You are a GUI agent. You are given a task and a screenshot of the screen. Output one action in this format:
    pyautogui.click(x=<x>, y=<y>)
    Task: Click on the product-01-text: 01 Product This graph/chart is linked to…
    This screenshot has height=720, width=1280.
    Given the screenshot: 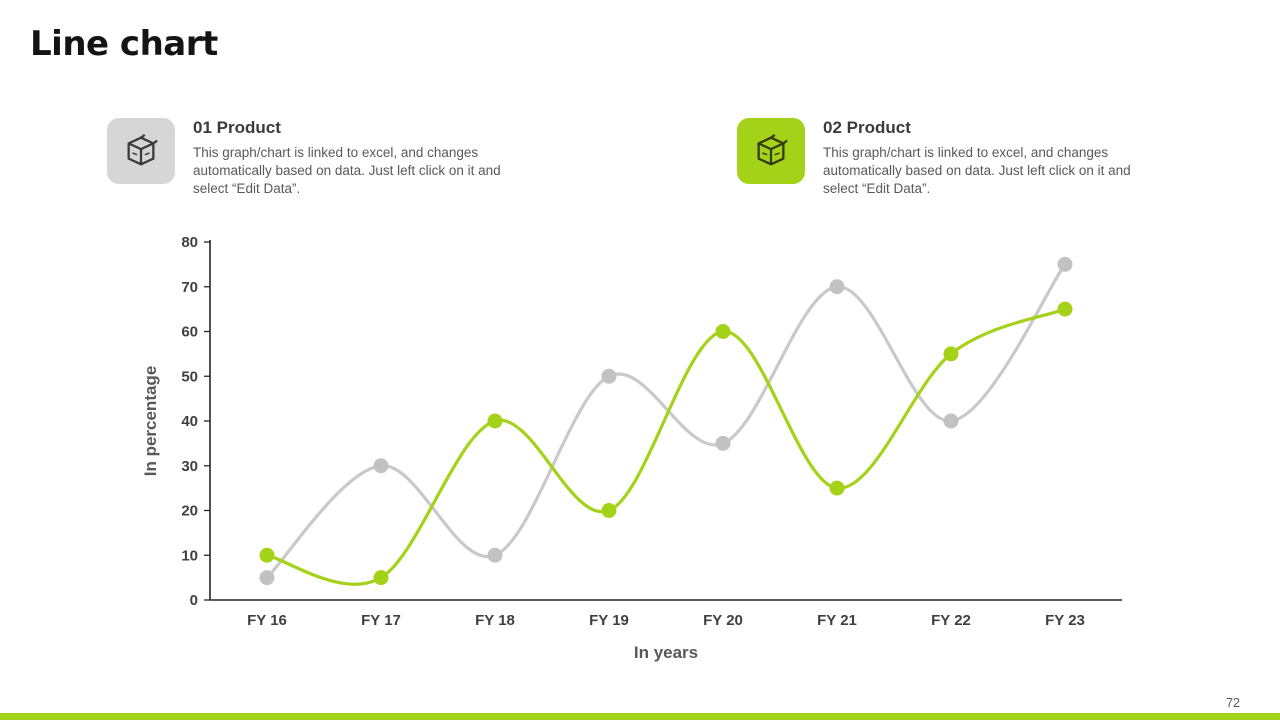 What is the action you would take?
    pyautogui.click(x=365, y=158)
    